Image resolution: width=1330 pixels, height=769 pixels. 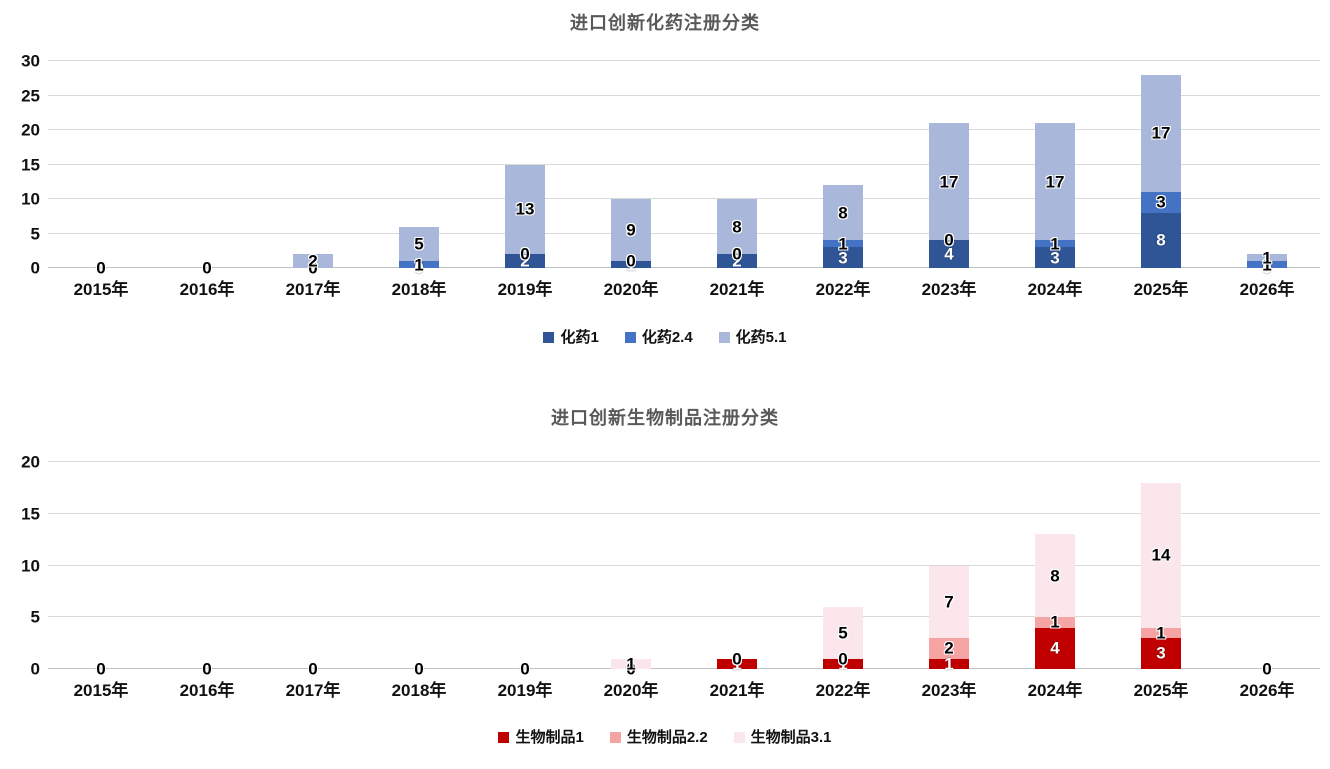 I want to click on x-axis-label: 2016年, so click(x=207, y=289).